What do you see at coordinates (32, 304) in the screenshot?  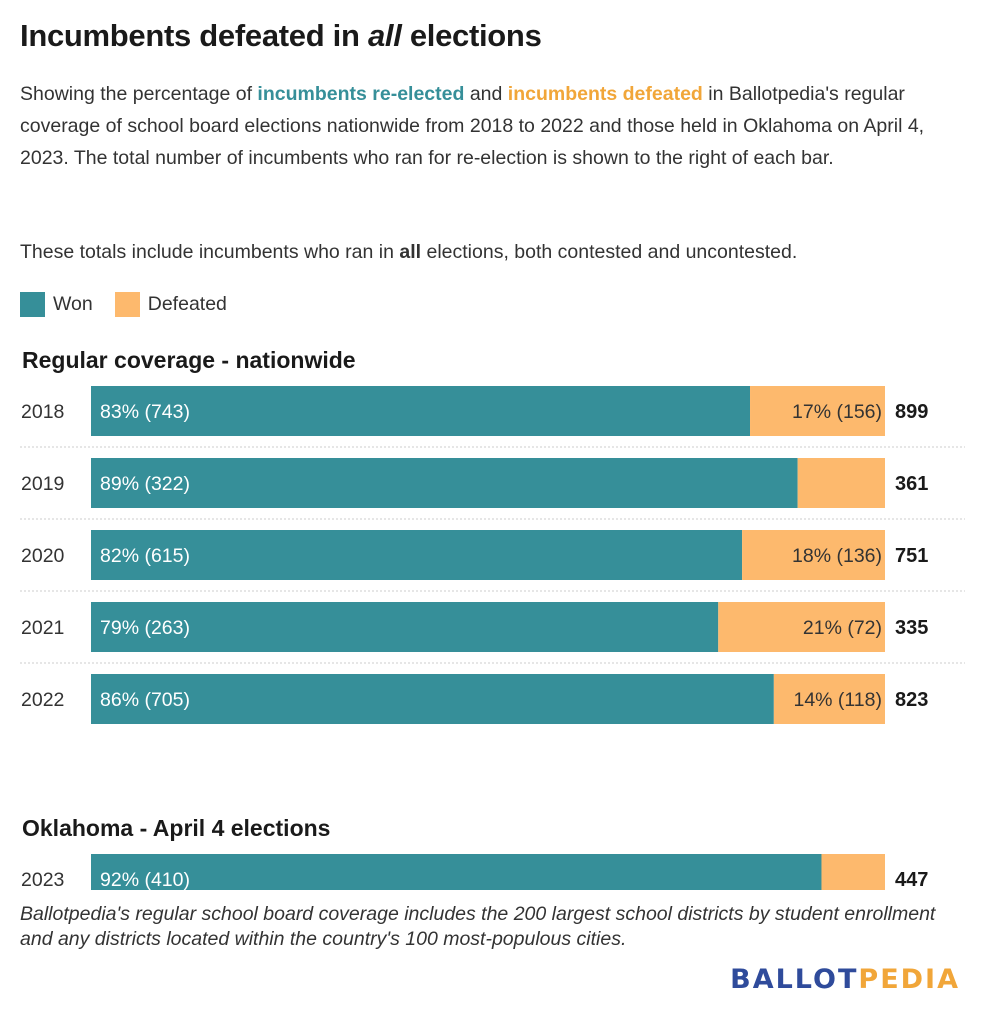 I see `legend-swatch-won` at bounding box center [32, 304].